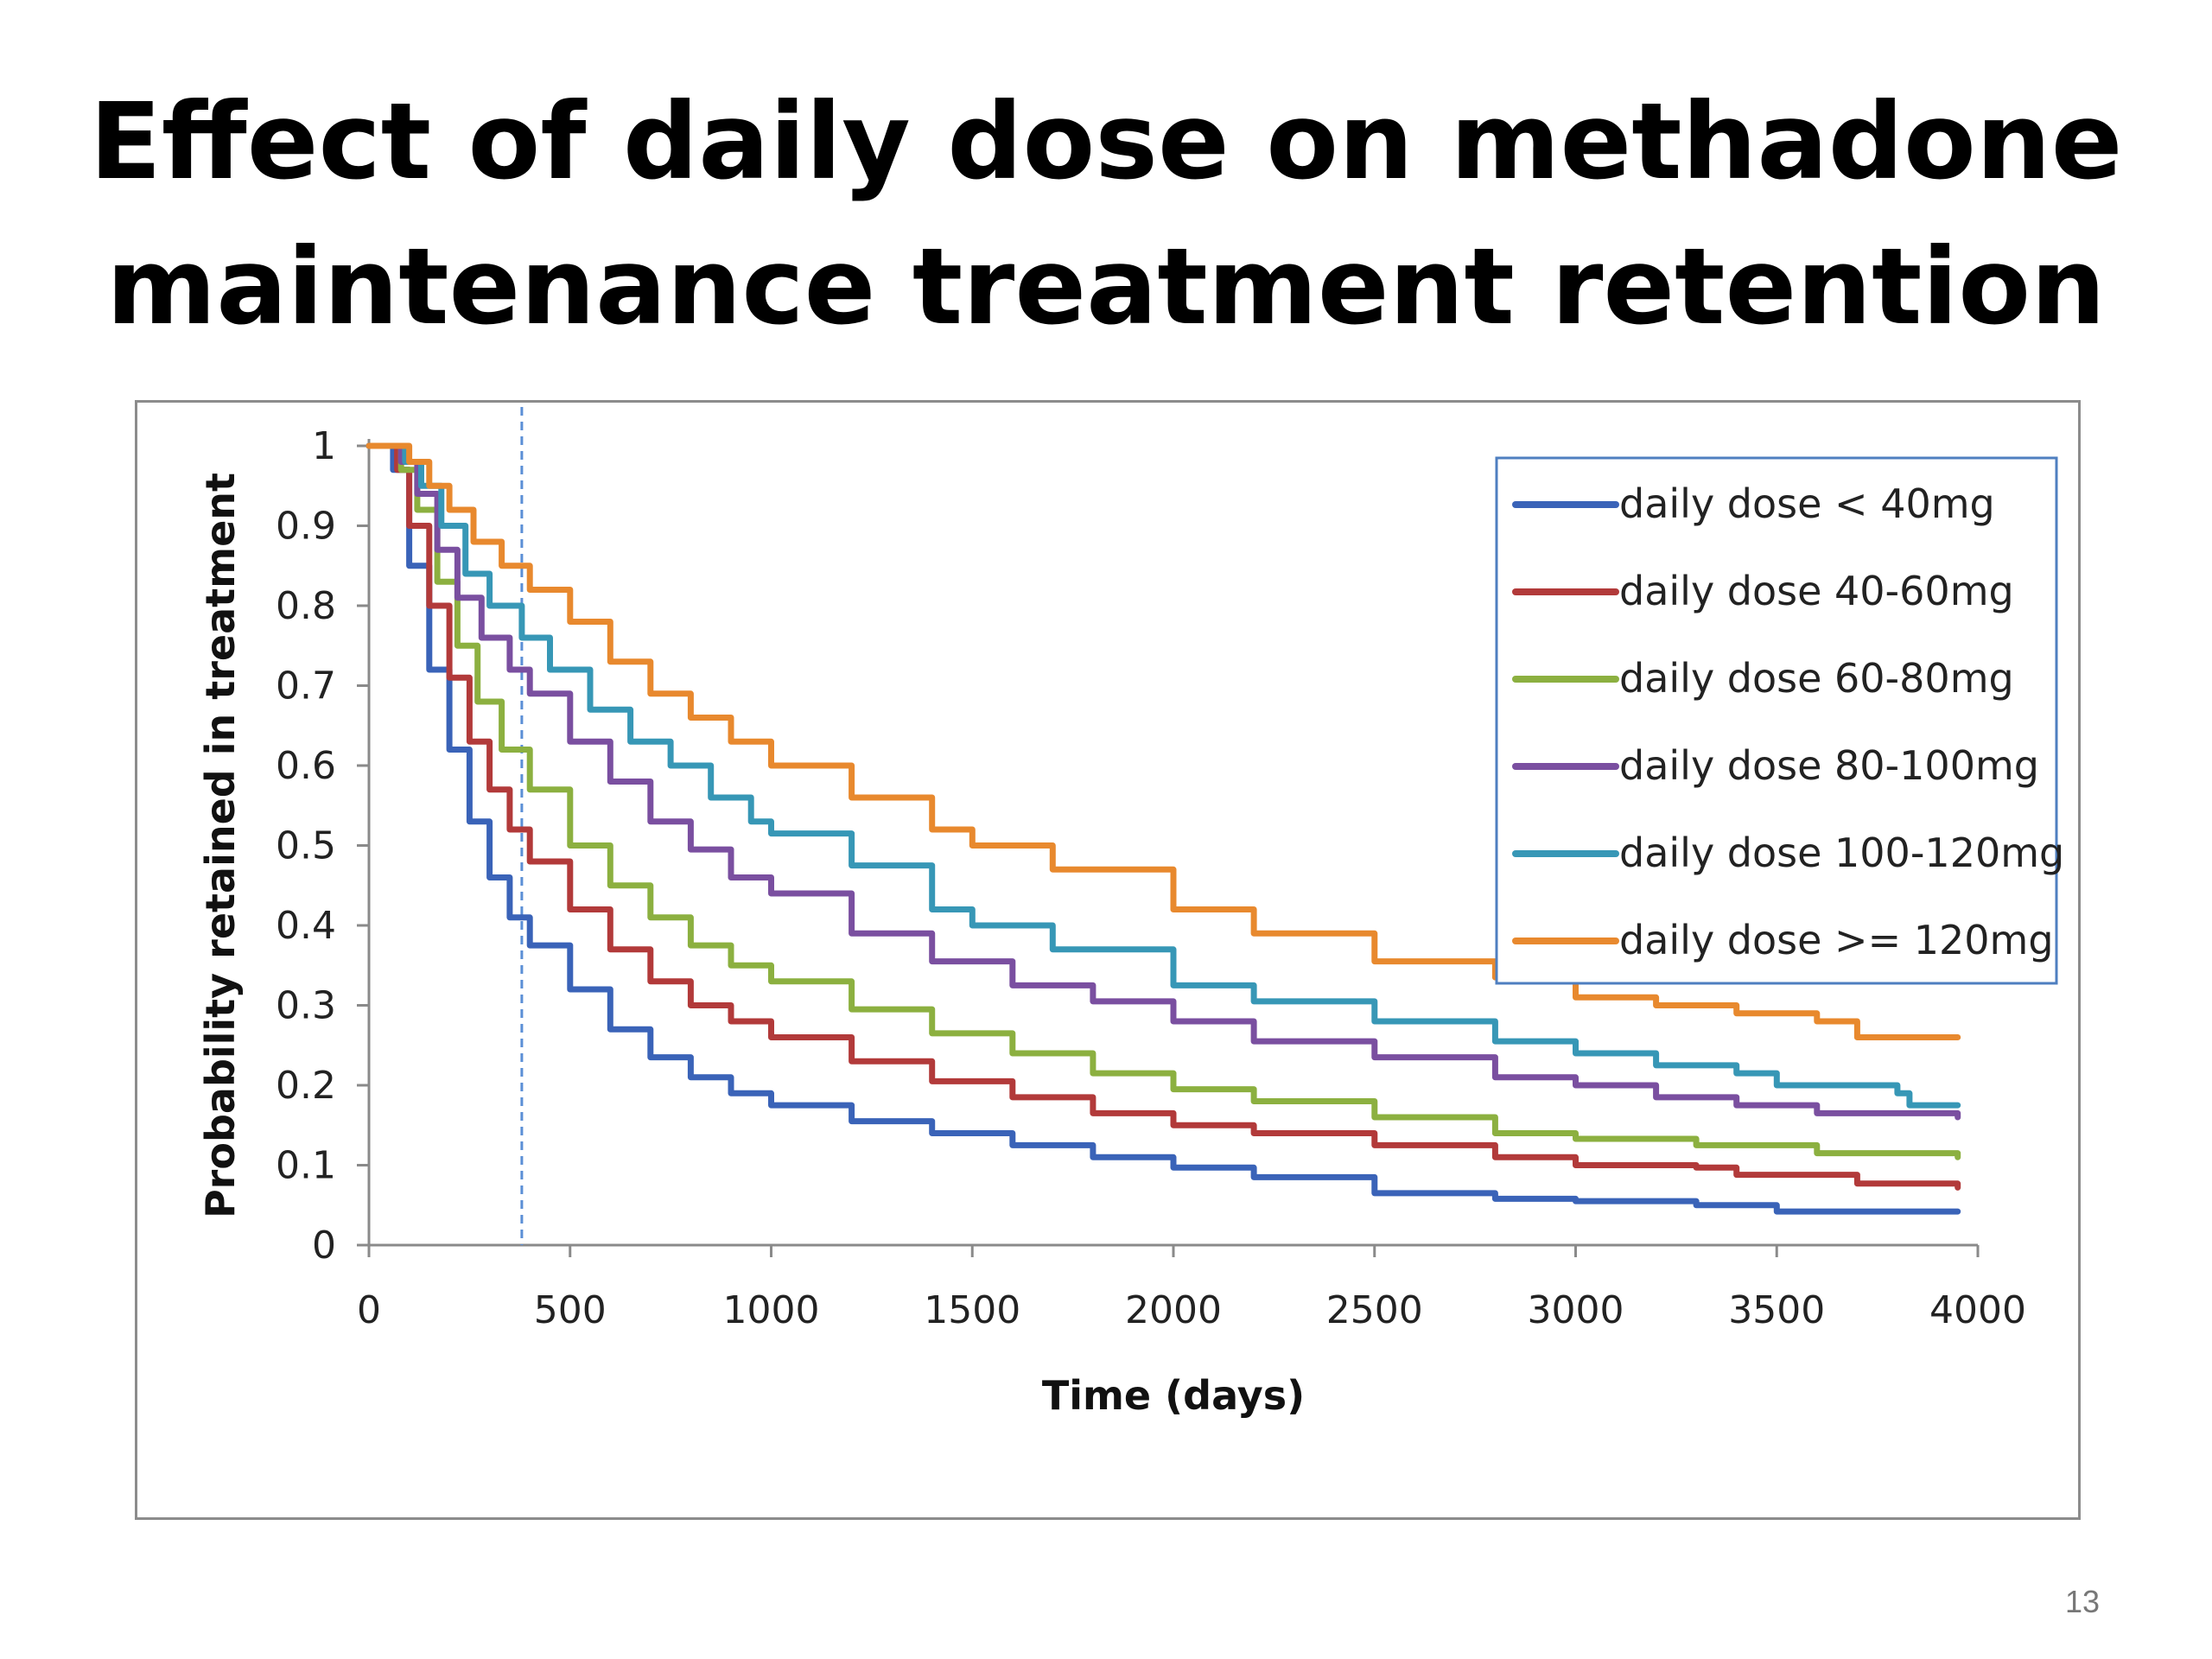 The image size is (2212, 1659). Describe the element at coordinates (306, 686) in the screenshot. I see `y-tick-label: 0.7` at that location.